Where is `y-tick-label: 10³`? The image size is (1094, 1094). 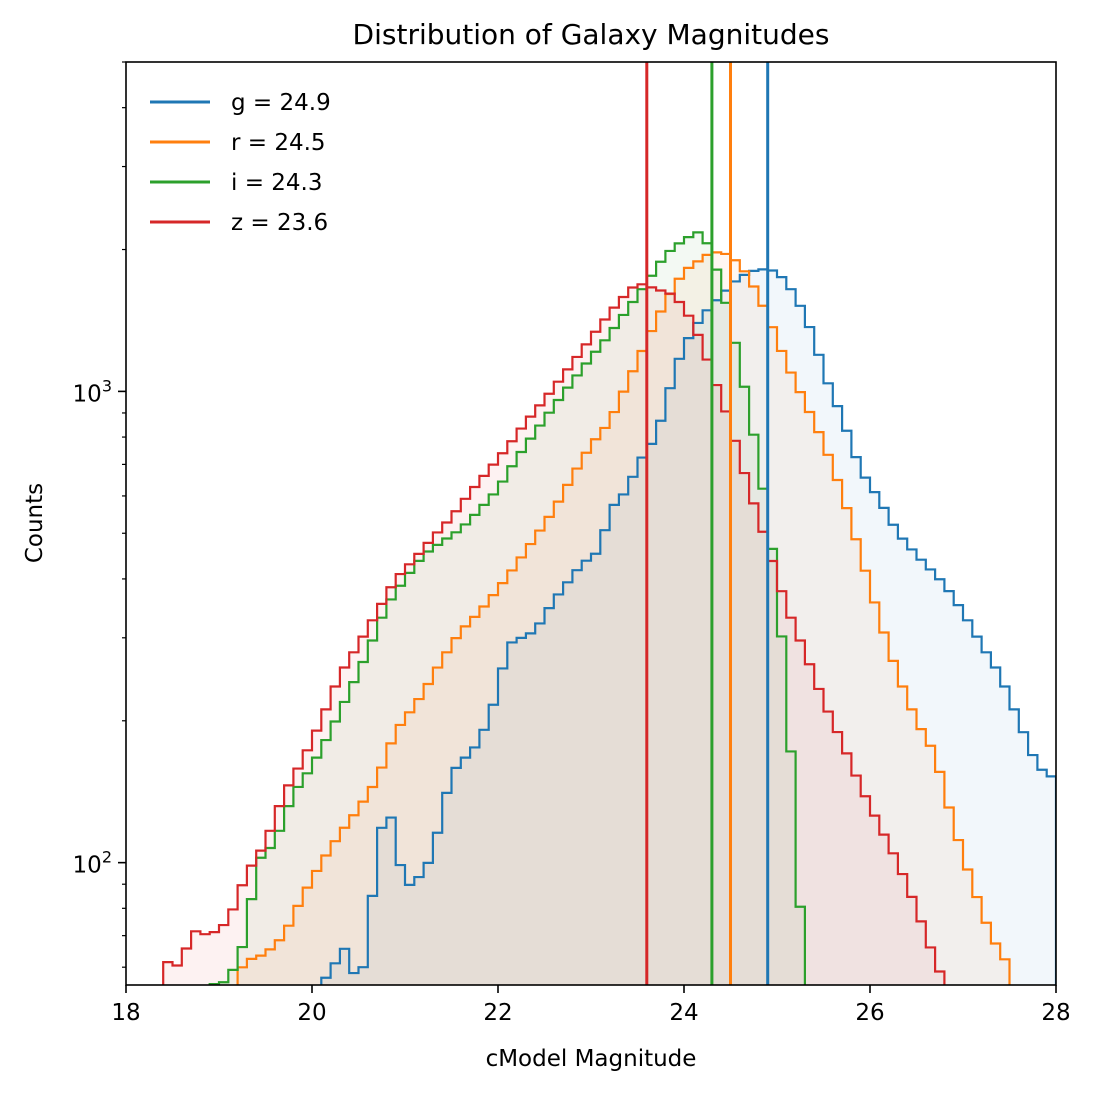
y-tick-label: 10³ is located at coordinates (92, 391).